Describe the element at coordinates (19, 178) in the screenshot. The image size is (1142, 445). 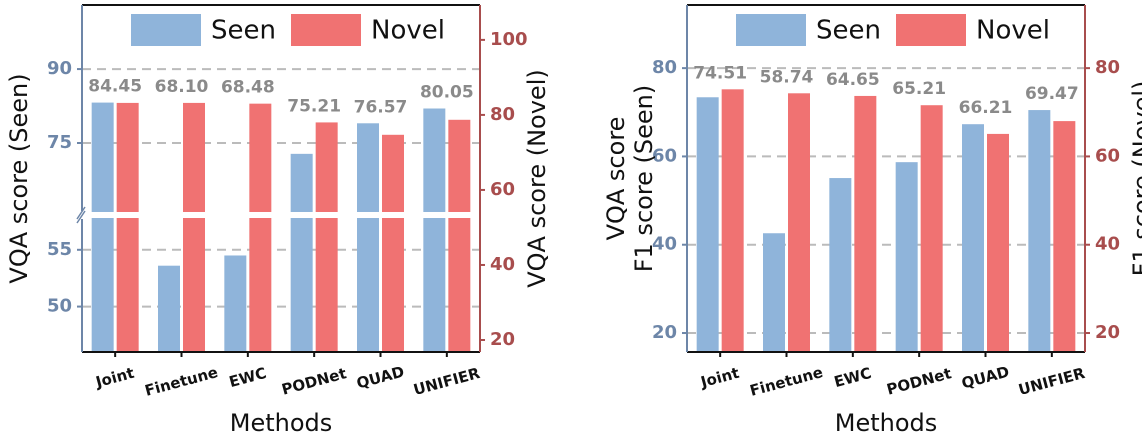
I see `y-axis-label: VQA score (Seen)` at that location.